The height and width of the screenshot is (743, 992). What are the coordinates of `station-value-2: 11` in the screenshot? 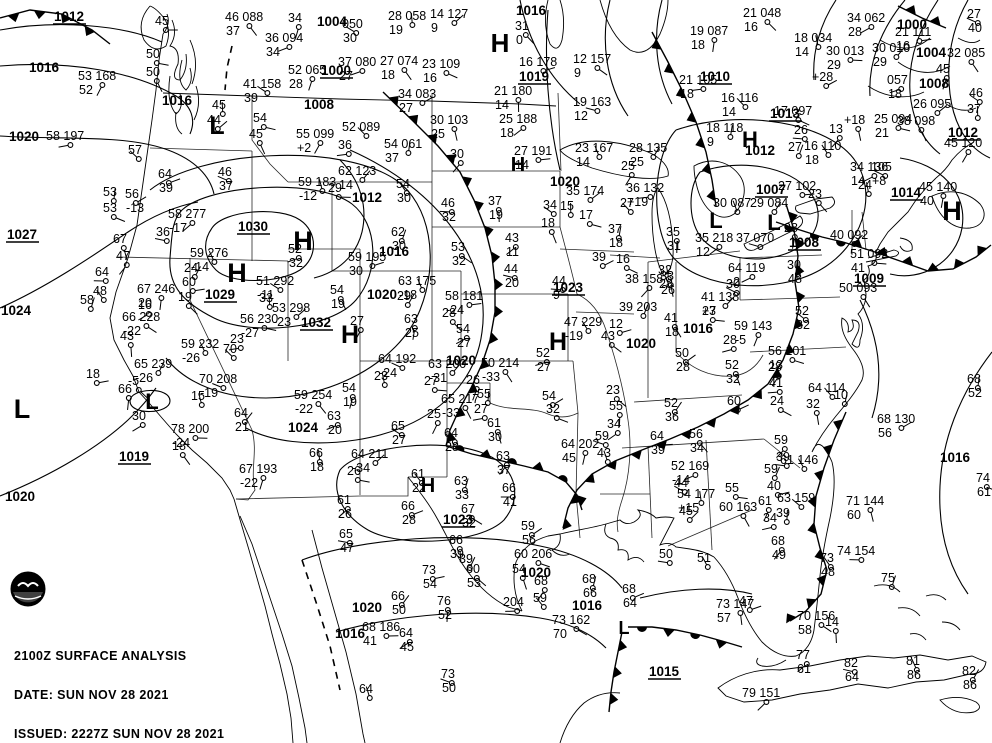 It's located at (512, 252).